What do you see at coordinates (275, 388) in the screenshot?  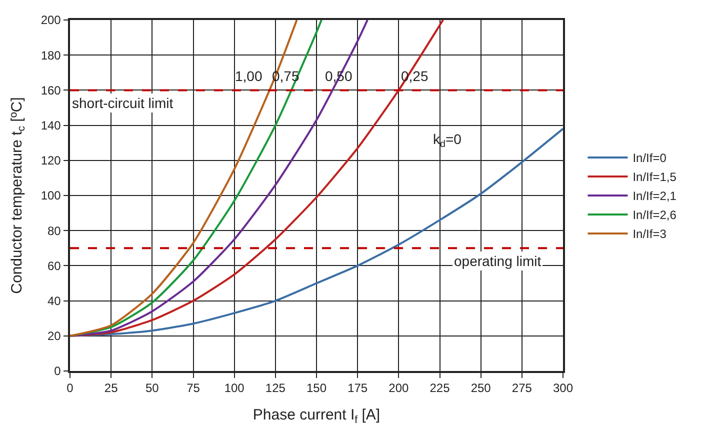 I see `x-tick-label: 125` at bounding box center [275, 388].